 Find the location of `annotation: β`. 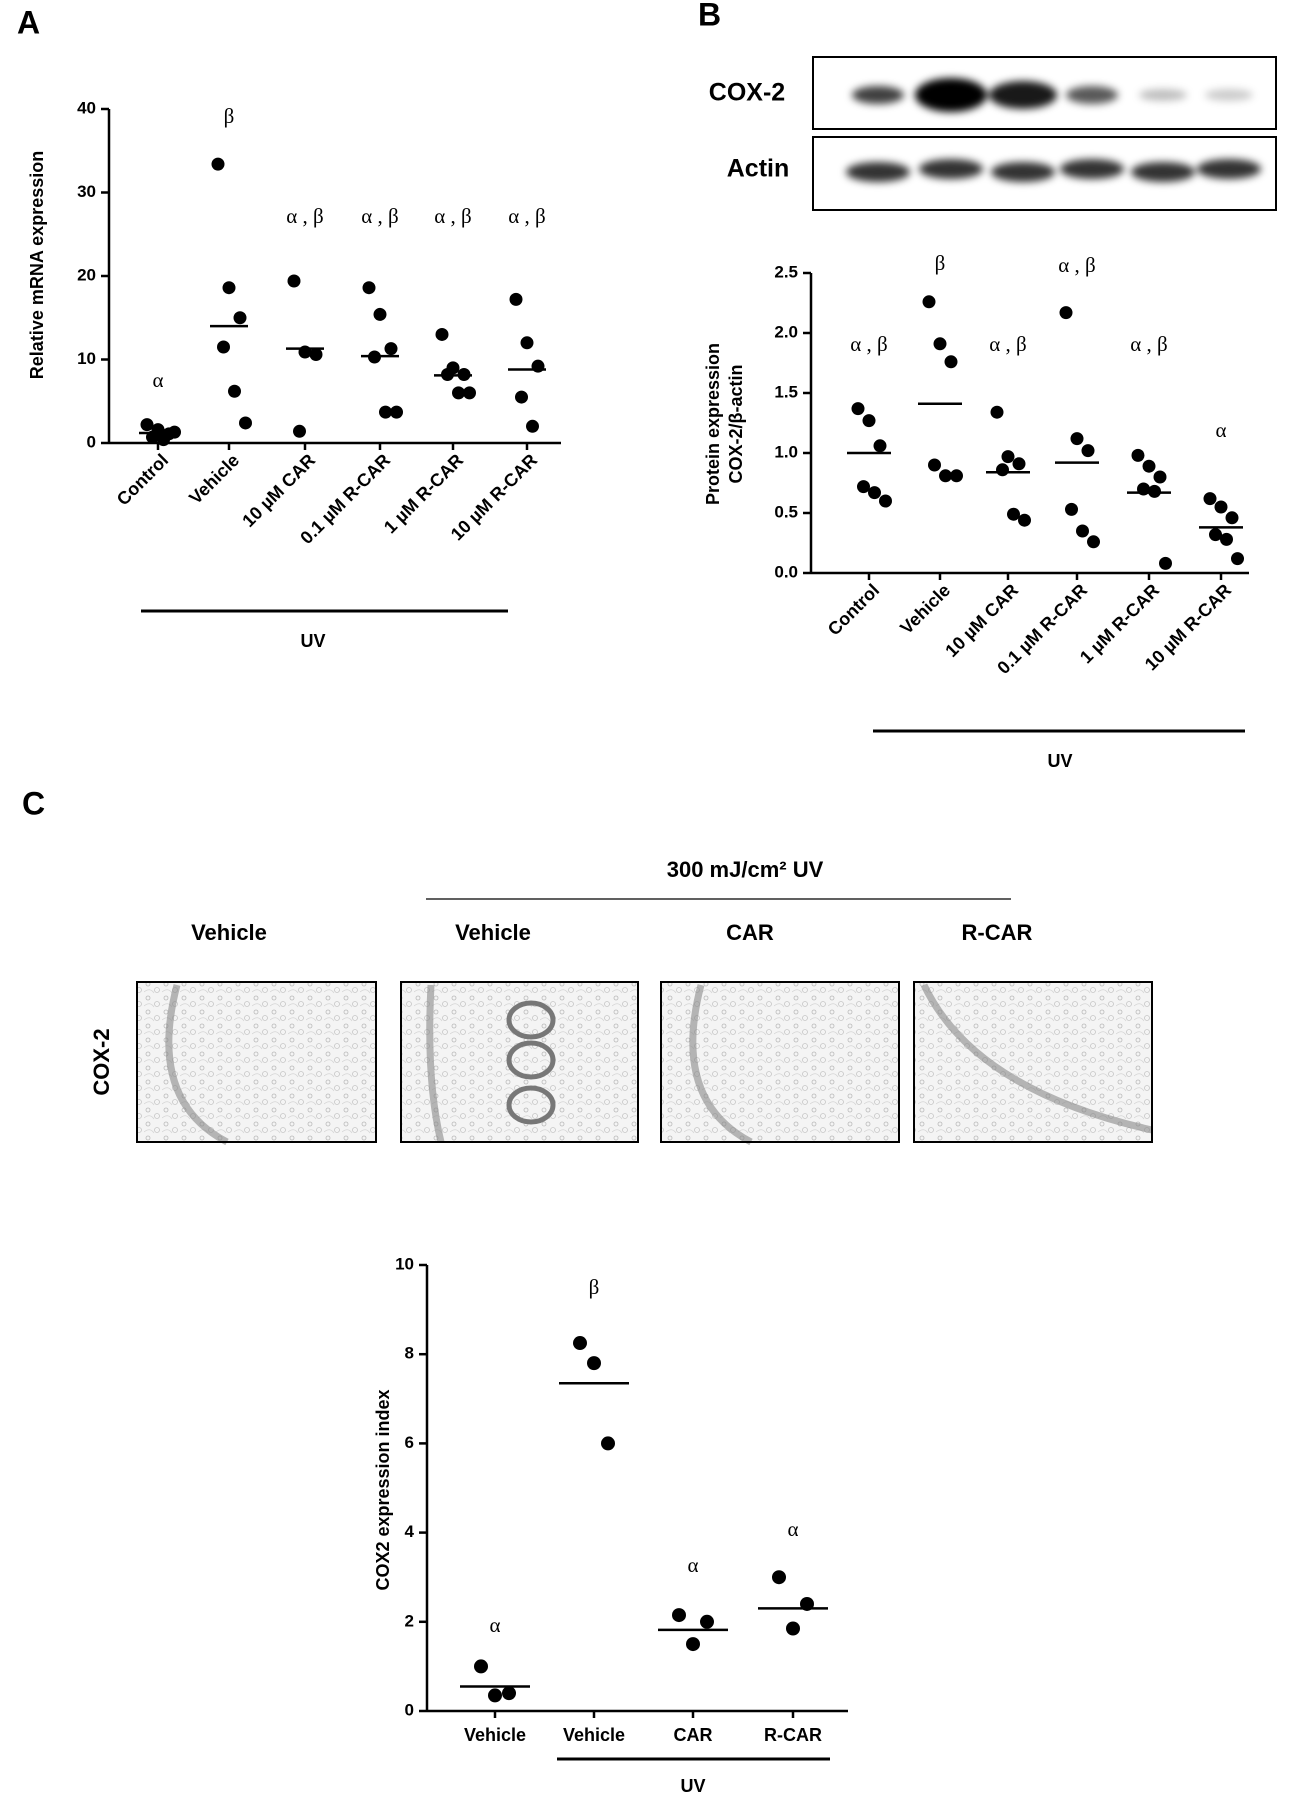

annotation: β is located at coordinates (594, 1287).